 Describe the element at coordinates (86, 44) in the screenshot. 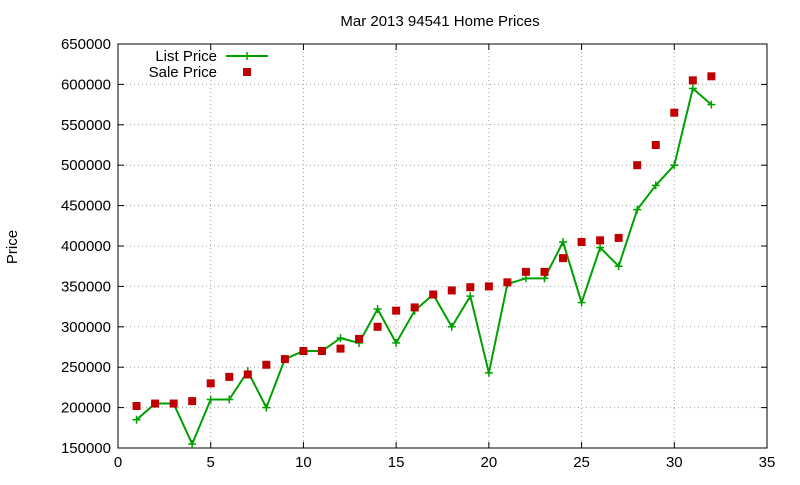

I see `y-tick-label: 650000` at that location.